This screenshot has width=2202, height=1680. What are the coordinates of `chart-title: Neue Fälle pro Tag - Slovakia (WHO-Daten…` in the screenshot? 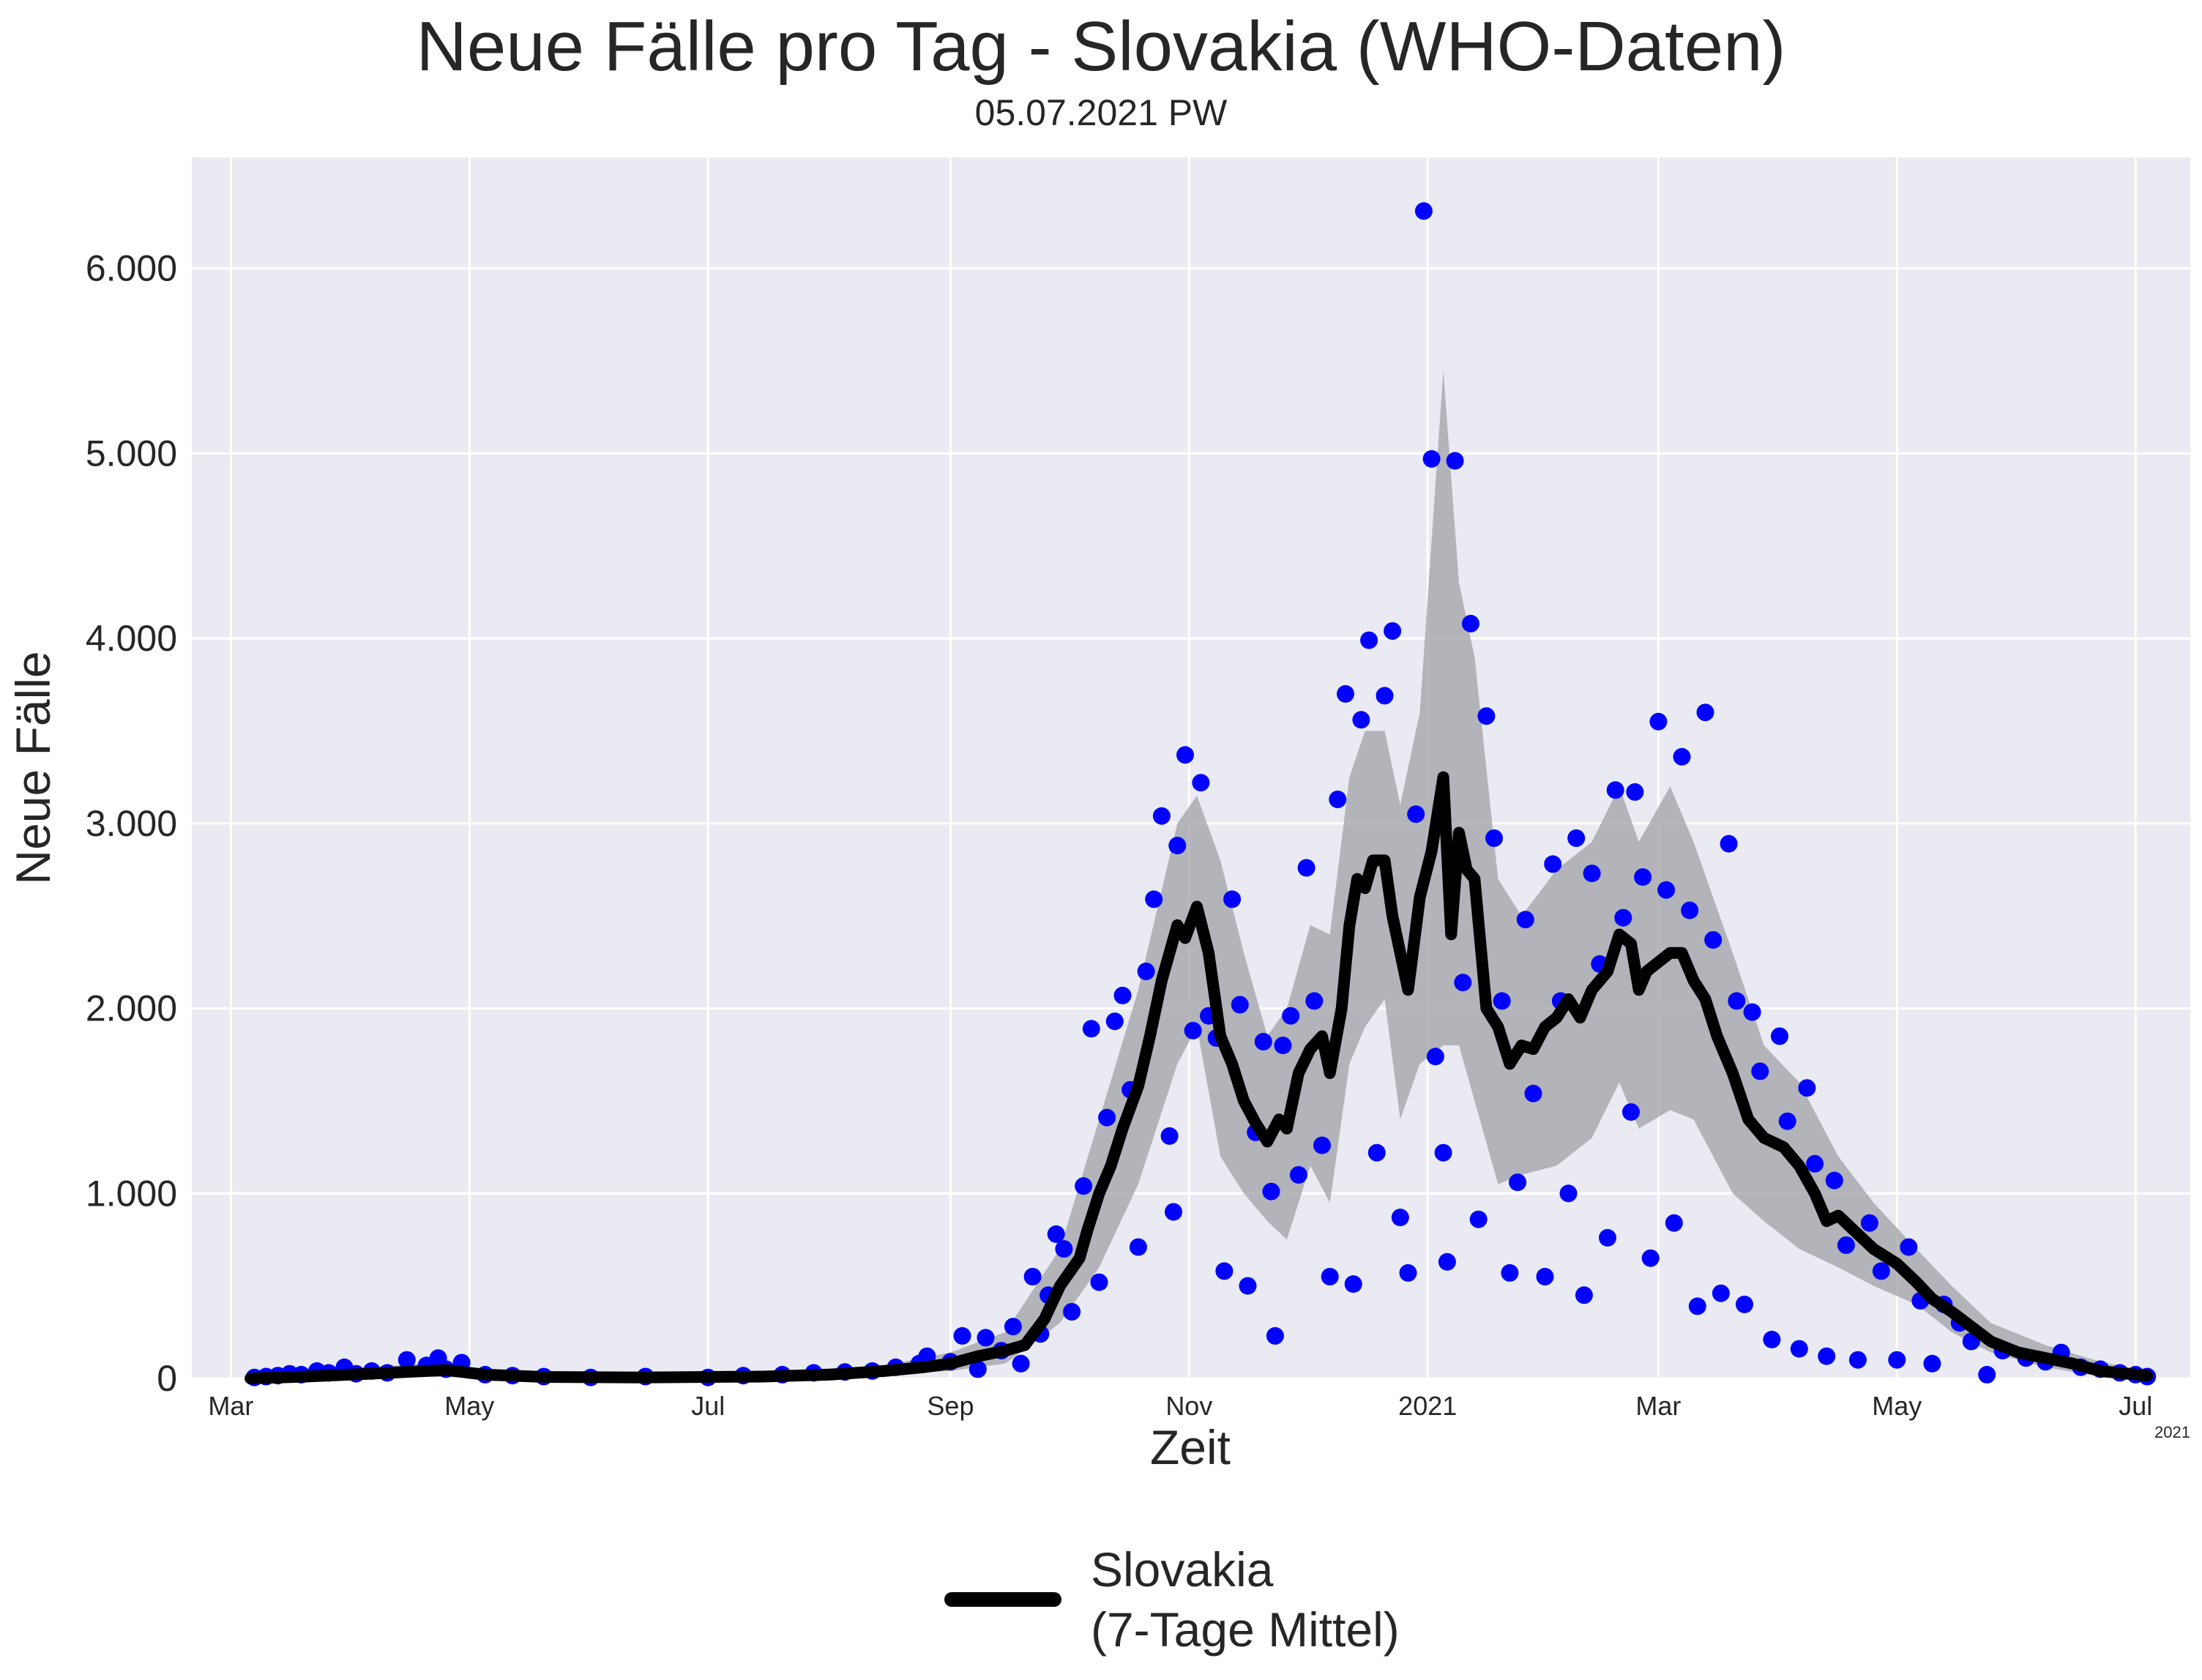 It's located at (1101, 46).